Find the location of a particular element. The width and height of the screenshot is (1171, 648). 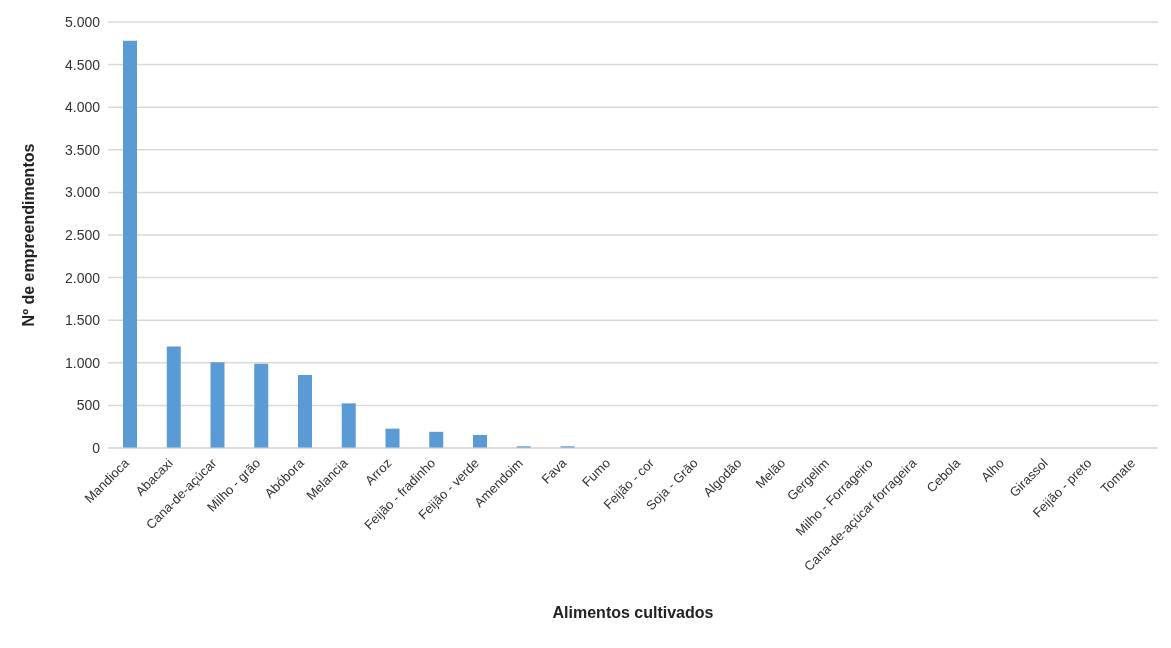

y-tick-label: 5.000 is located at coordinates (82, 21).